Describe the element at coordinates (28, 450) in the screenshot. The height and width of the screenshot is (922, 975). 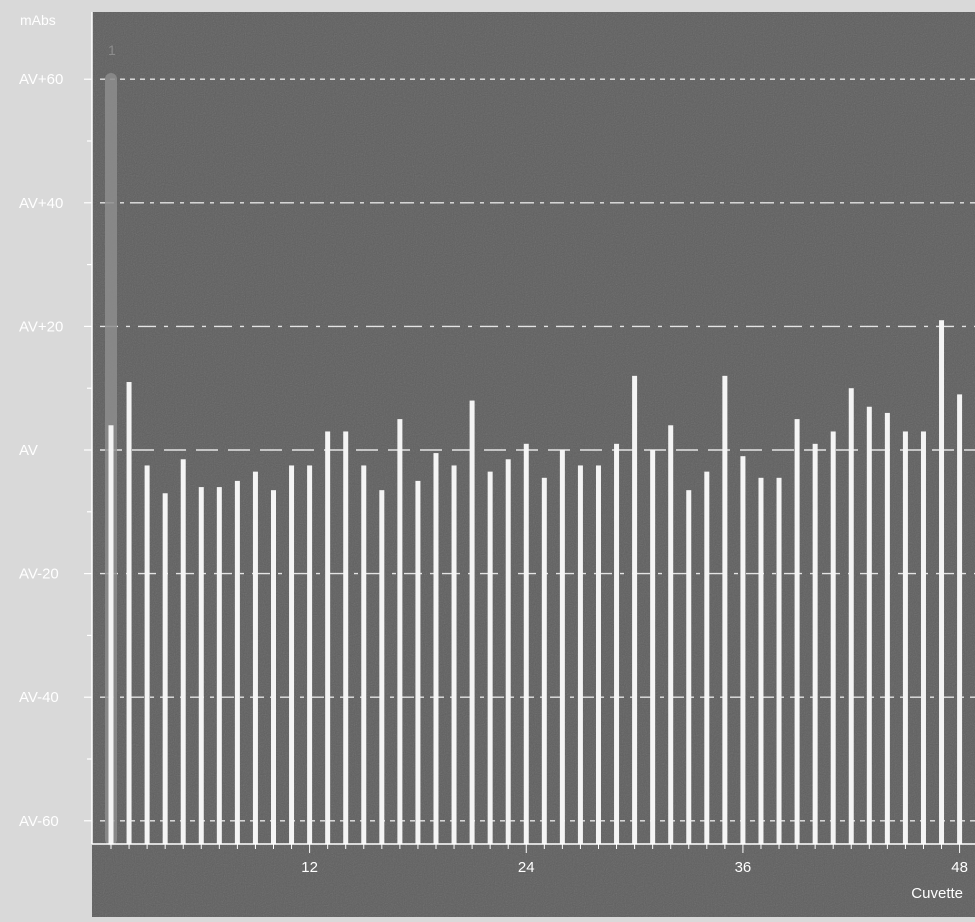
I see `y-tick-label: AV` at that location.